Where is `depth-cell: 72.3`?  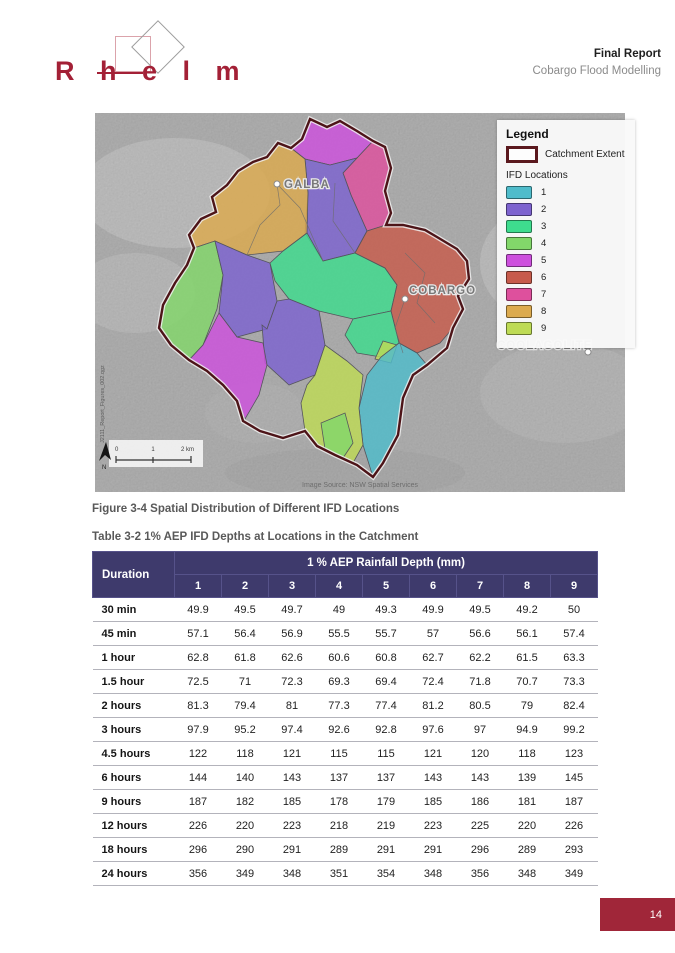 depth-cell: 72.3 is located at coordinates (292, 681).